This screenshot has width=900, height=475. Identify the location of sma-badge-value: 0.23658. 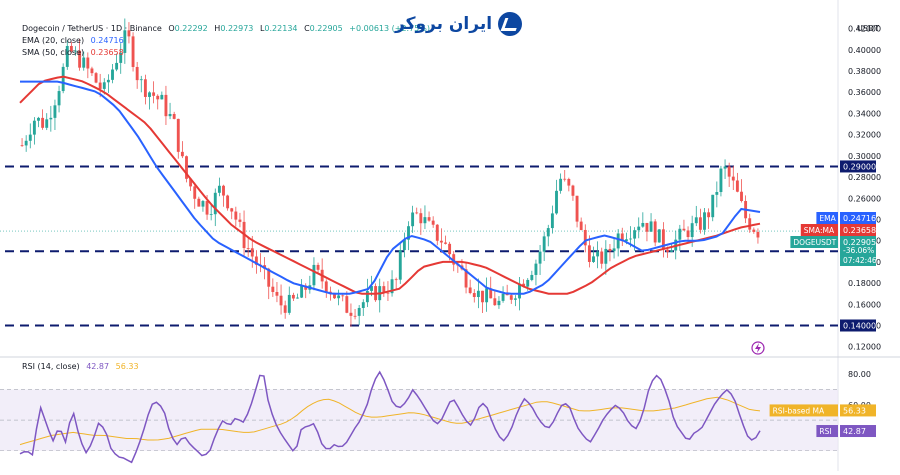
(859, 230).